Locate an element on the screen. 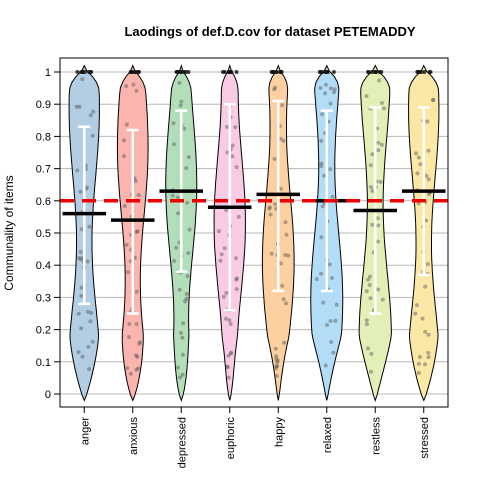 This screenshot has width=480, height=480. y-tick-label-9: 0.9 is located at coordinates (43, 105).